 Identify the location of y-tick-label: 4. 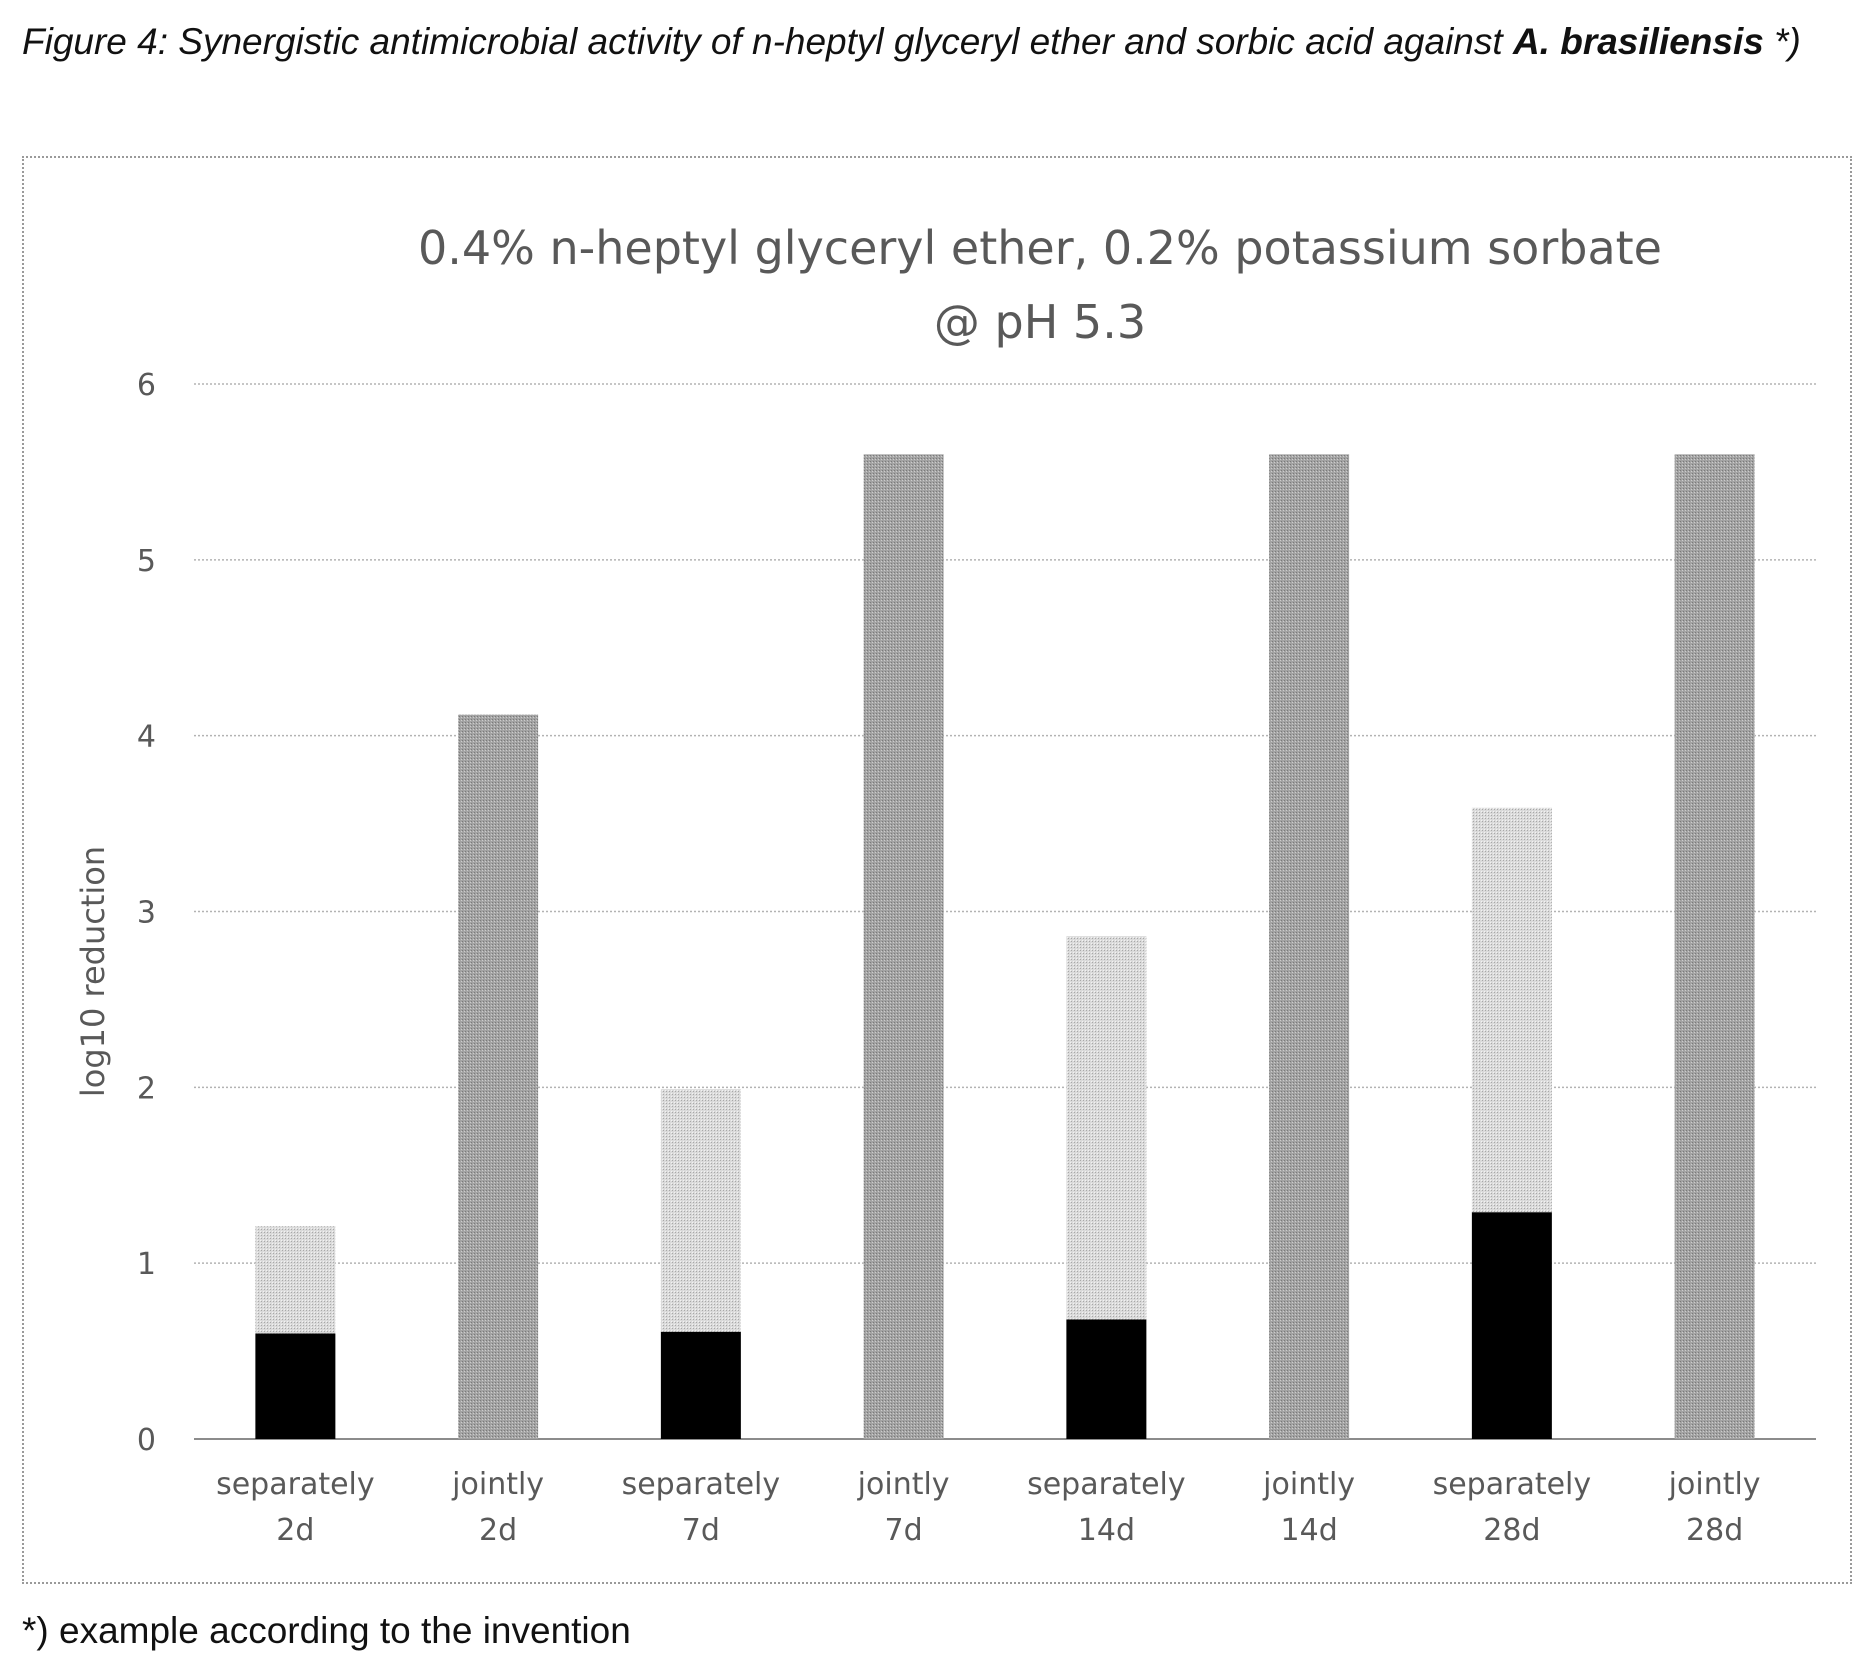
(146, 737).